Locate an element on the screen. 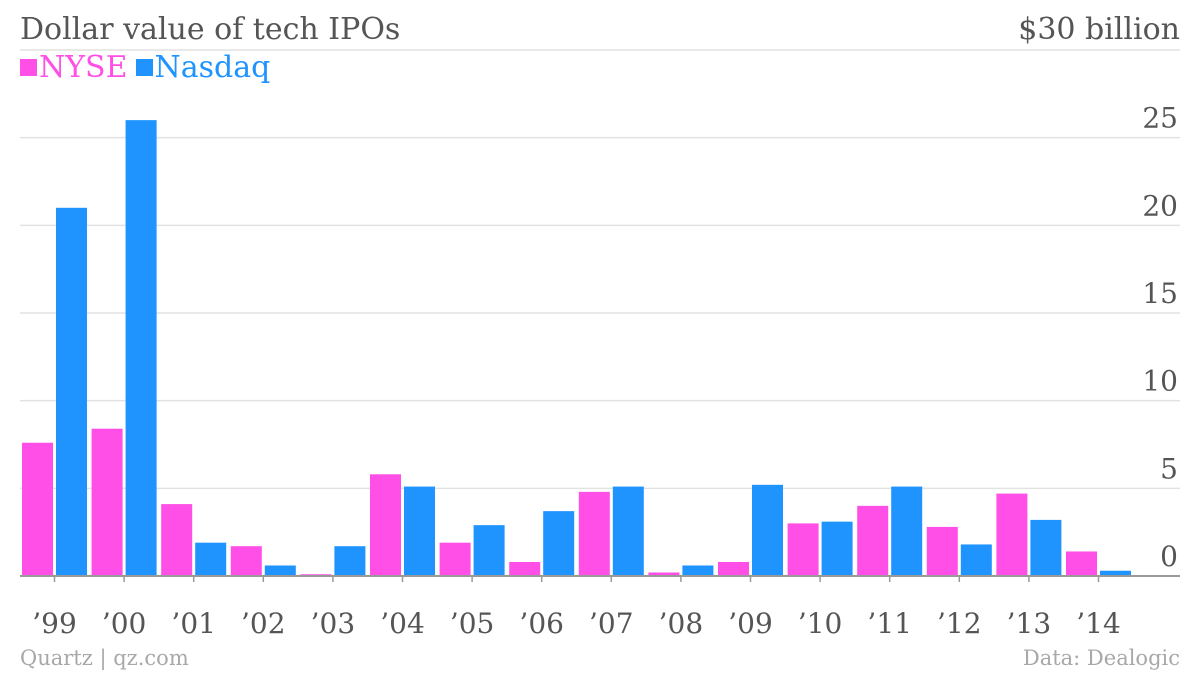  x-tick-label: ’12 is located at coordinates (959, 623).